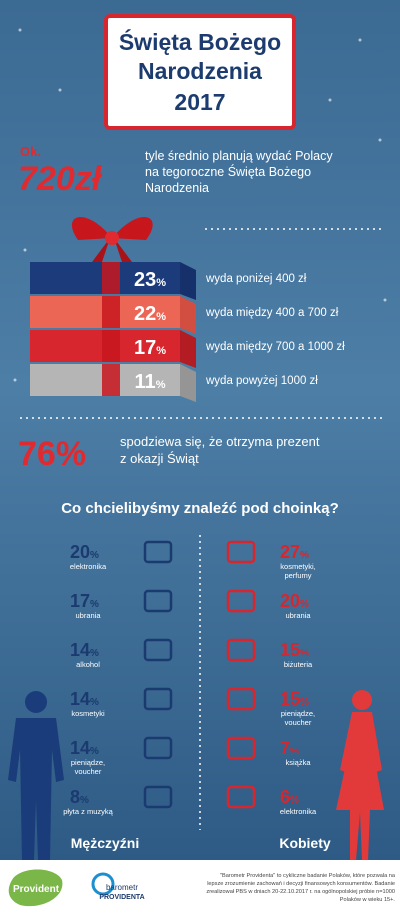 The image size is (400, 917). Describe the element at coordinates (200, 888) in the screenshot. I see `footer-background` at that location.